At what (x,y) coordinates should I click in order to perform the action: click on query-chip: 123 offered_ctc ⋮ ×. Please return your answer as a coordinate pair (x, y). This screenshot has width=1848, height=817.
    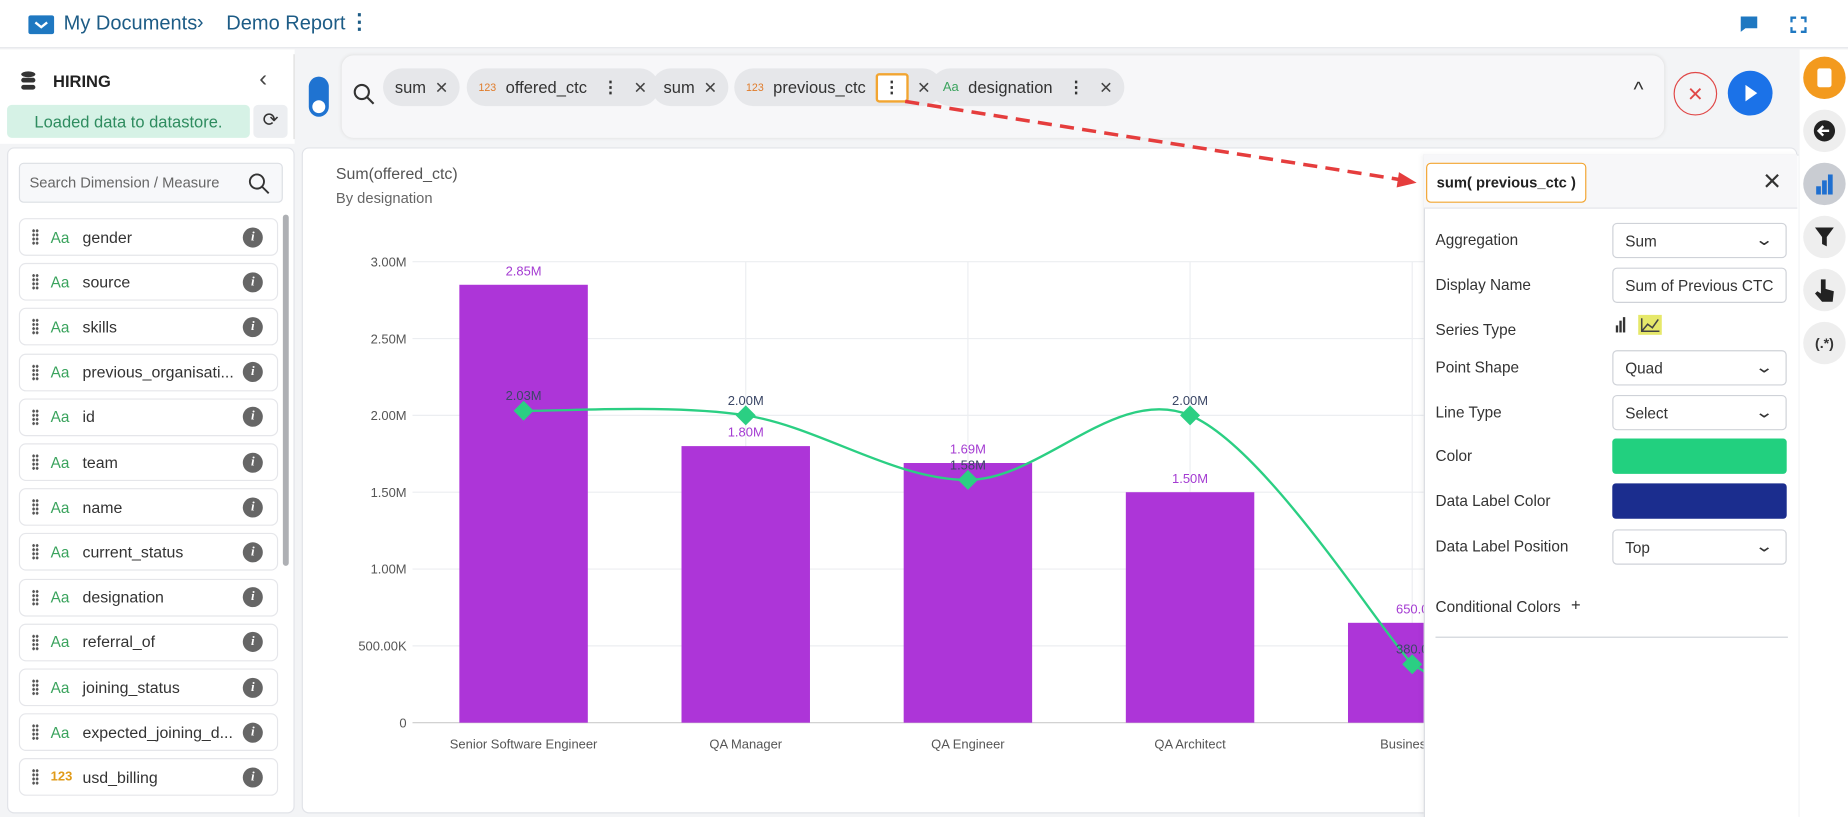
    Looking at the image, I should click on (562, 87).